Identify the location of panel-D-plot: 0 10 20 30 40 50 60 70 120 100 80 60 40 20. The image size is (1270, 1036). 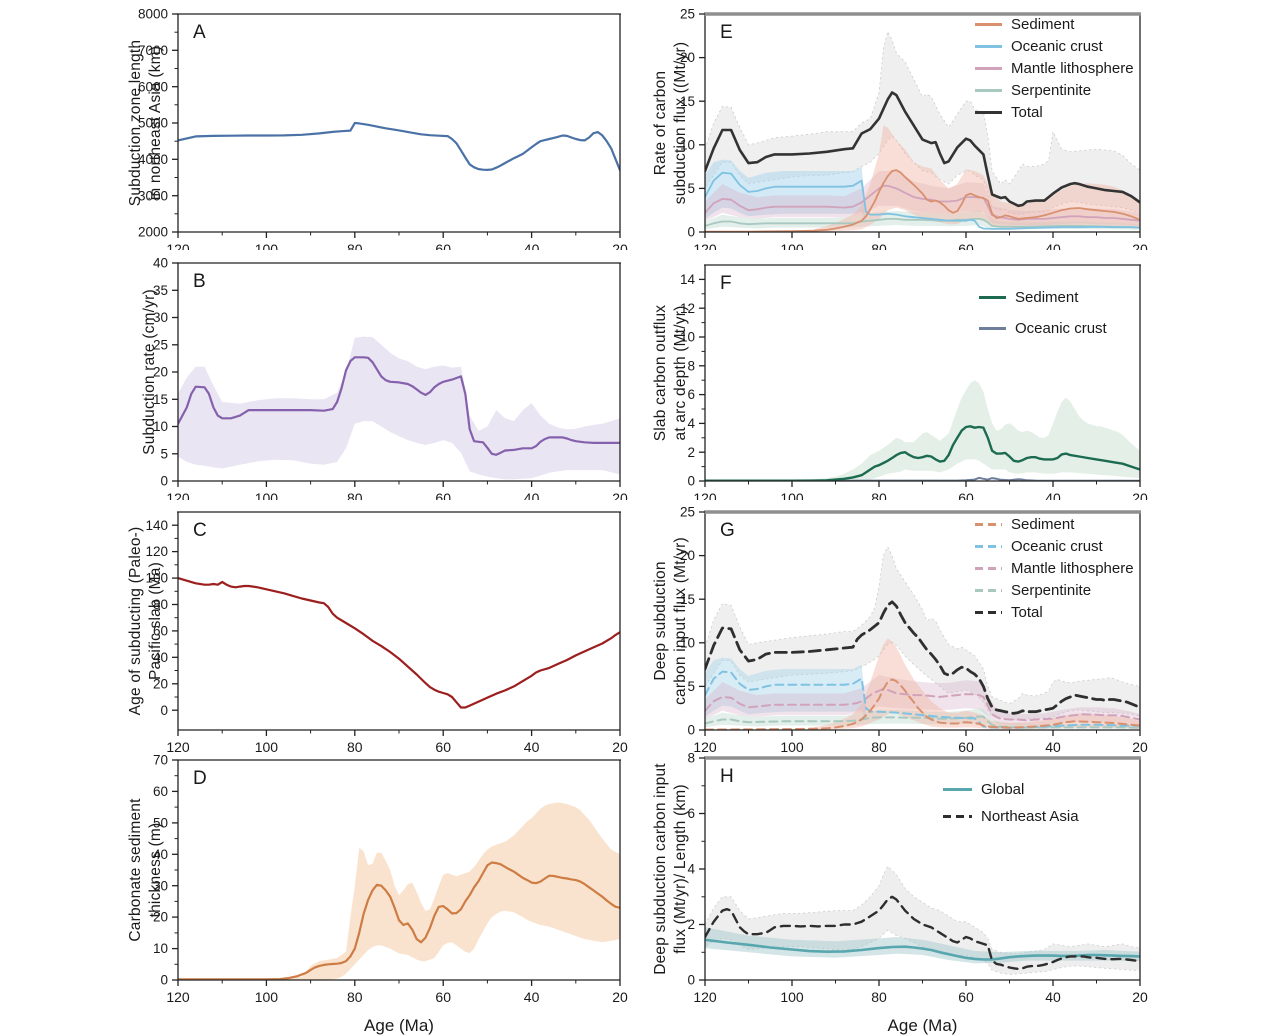
(390, 879).